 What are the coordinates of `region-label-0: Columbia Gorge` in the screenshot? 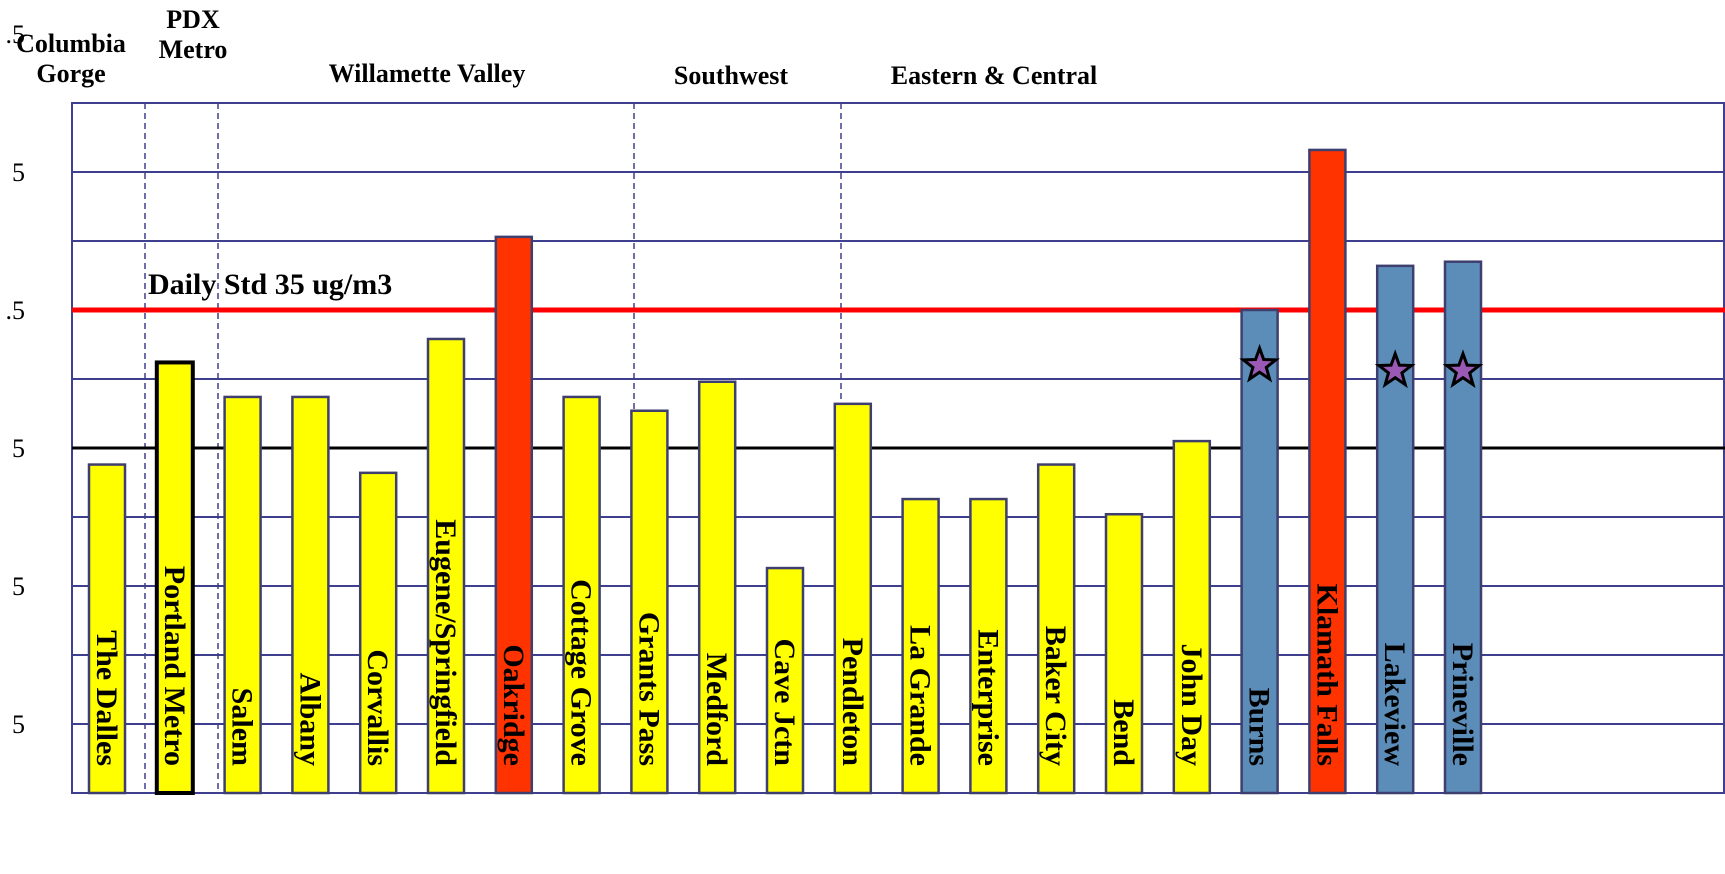 It's located at (71, 58).